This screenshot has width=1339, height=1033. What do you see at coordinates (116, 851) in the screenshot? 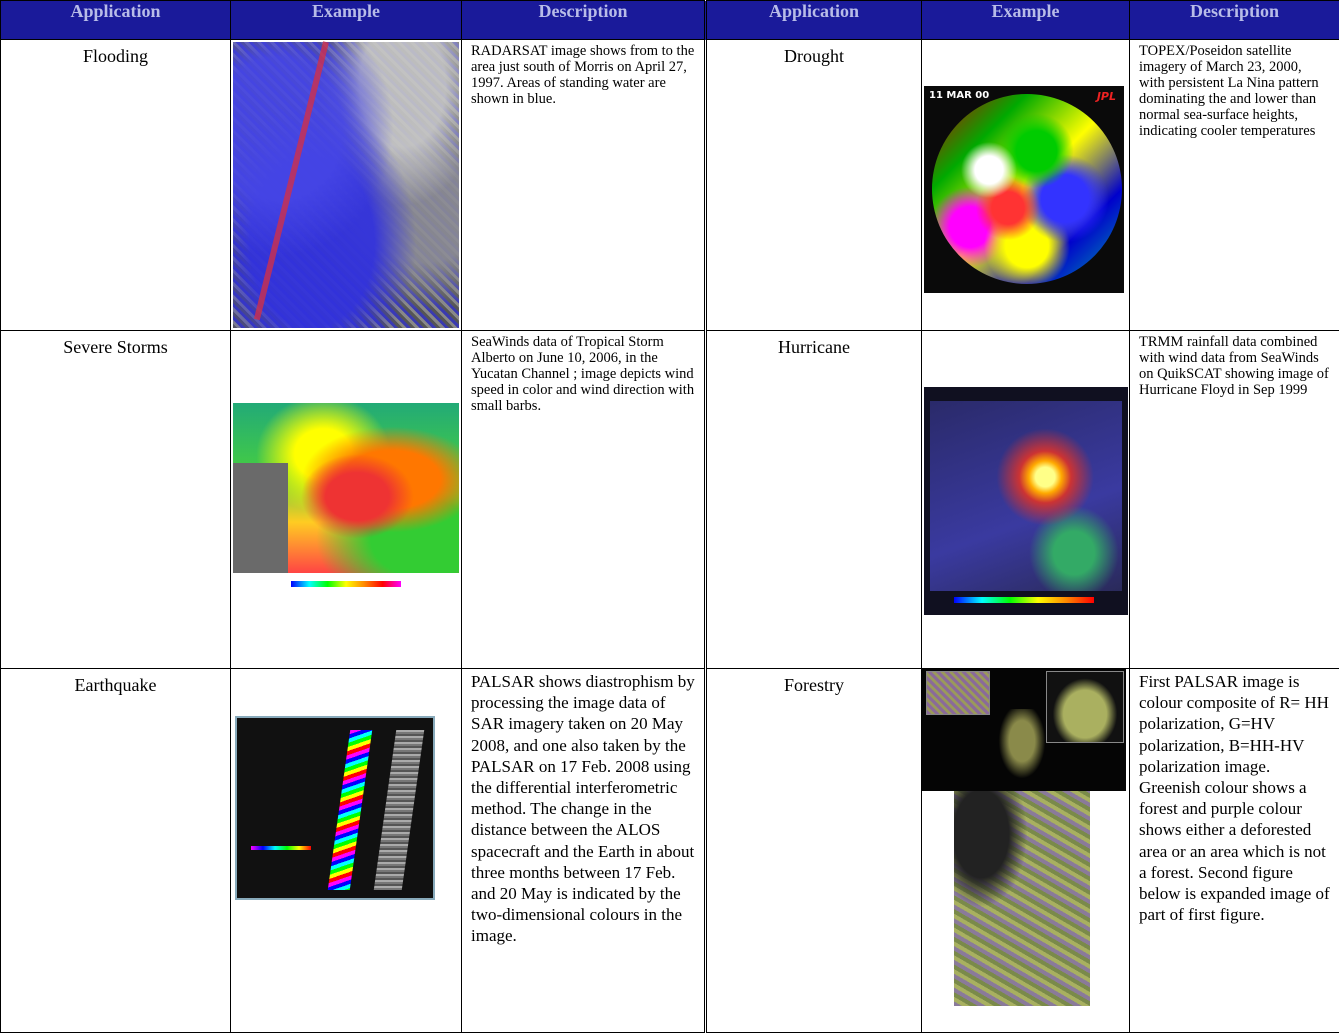
I see `application-cell: Earthquake` at bounding box center [116, 851].